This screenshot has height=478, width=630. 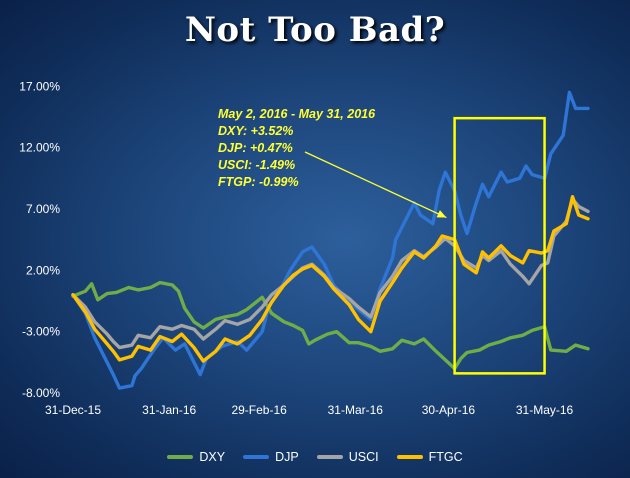 I want to click on highlight-layer, so click(x=499, y=245).